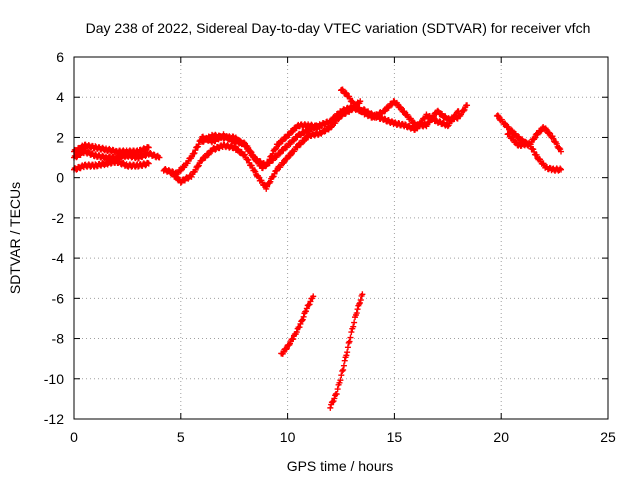  I want to click on series-track-k, so click(297, 325).